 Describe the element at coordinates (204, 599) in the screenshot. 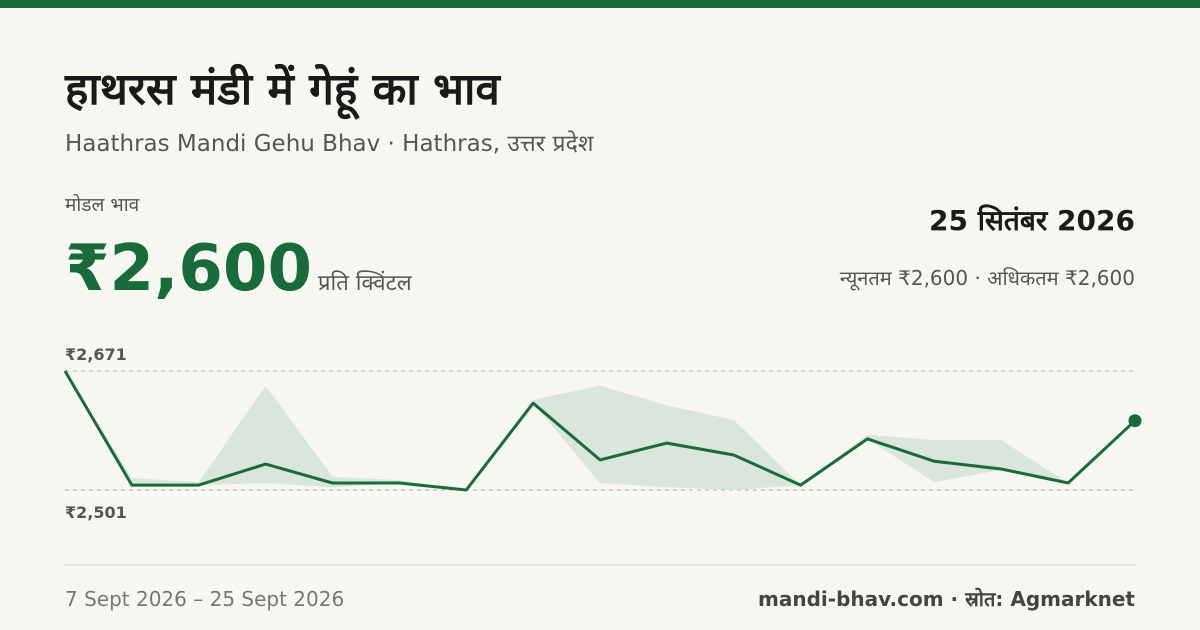

I see `period: 7 Sept 2026 – 25 Sept 2026` at that location.